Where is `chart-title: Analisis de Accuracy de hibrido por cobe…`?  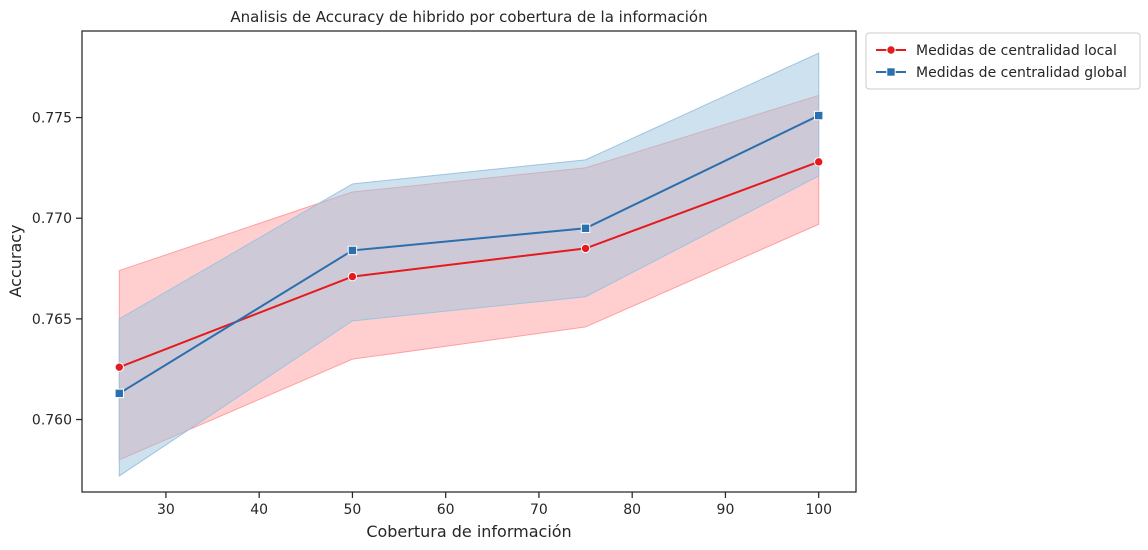
chart-title: Analisis de Accuracy de hibrido por cobe… is located at coordinates (468, 17).